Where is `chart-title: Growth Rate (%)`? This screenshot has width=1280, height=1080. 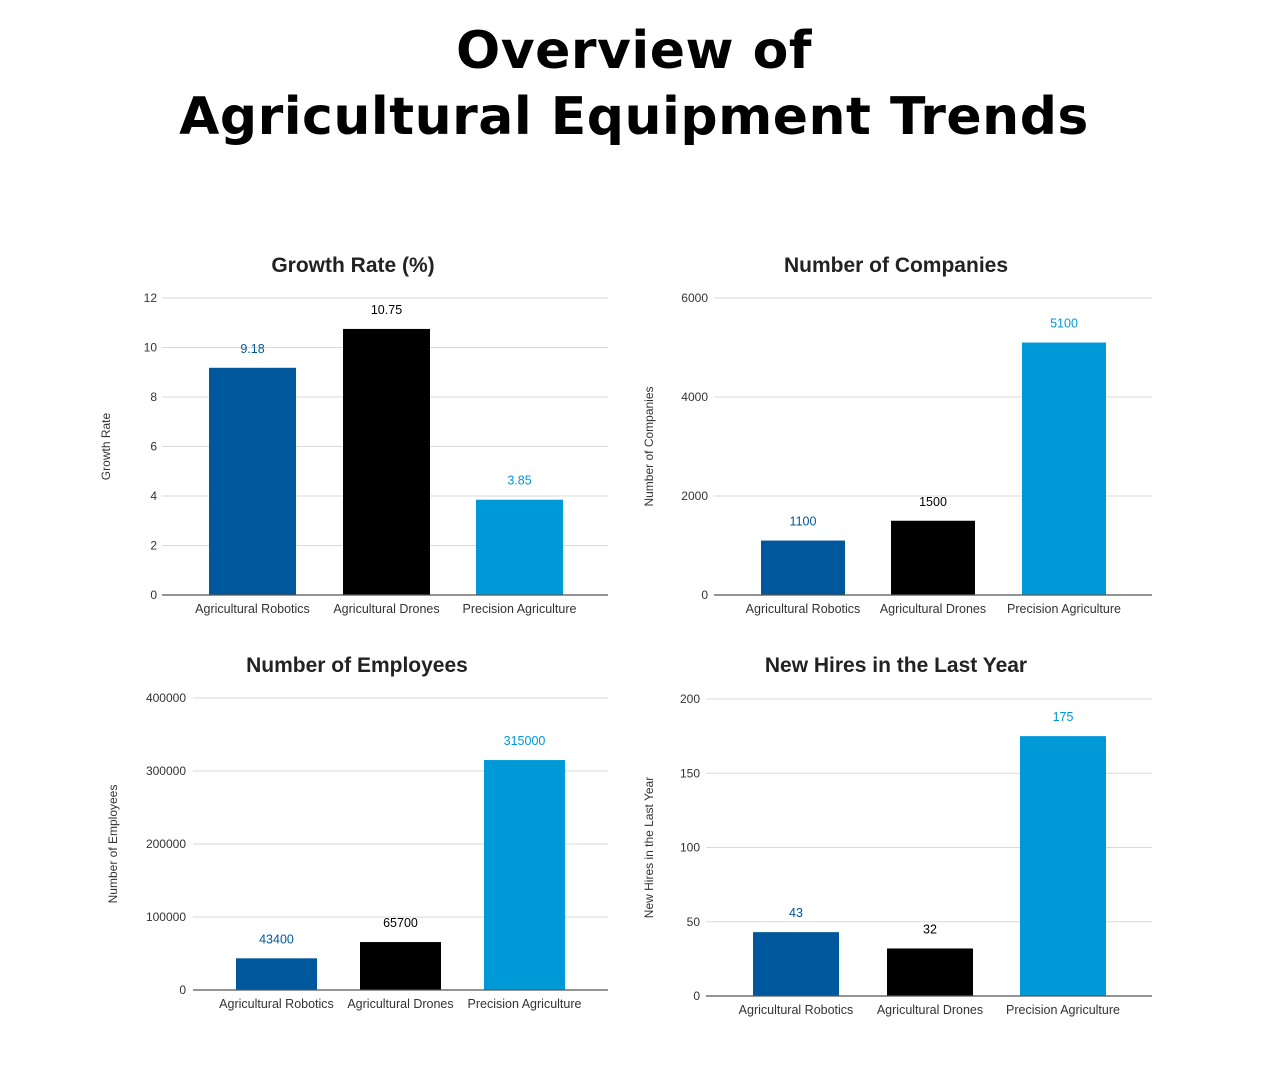 chart-title: Growth Rate (%) is located at coordinates (352, 265).